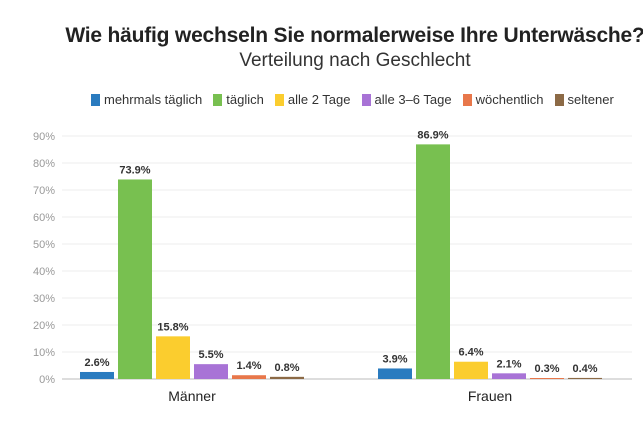  What do you see at coordinates (413, 99) in the screenshot?
I see `legend-label: alle 3–6 Tage` at bounding box center [413, 99].